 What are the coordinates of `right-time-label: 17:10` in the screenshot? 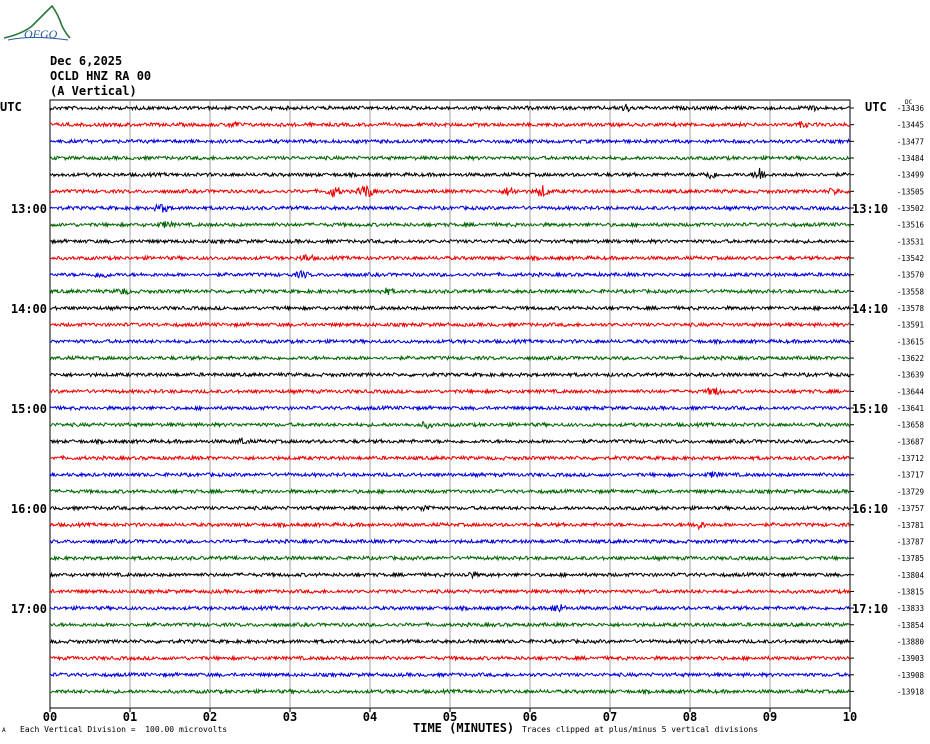 It's located at (870, 609).